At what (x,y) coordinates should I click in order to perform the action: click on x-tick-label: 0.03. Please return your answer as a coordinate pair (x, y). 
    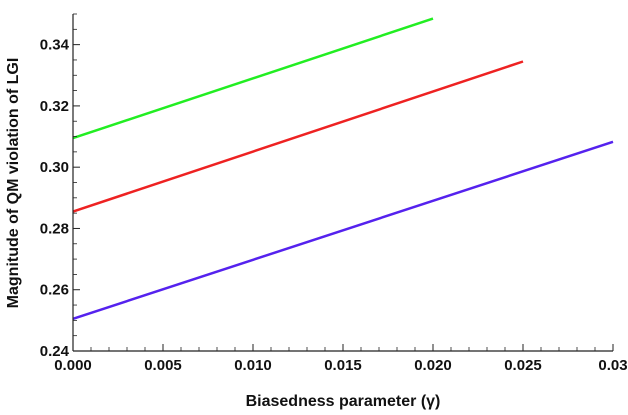
    Looking at the image, I should click on (612, 365).